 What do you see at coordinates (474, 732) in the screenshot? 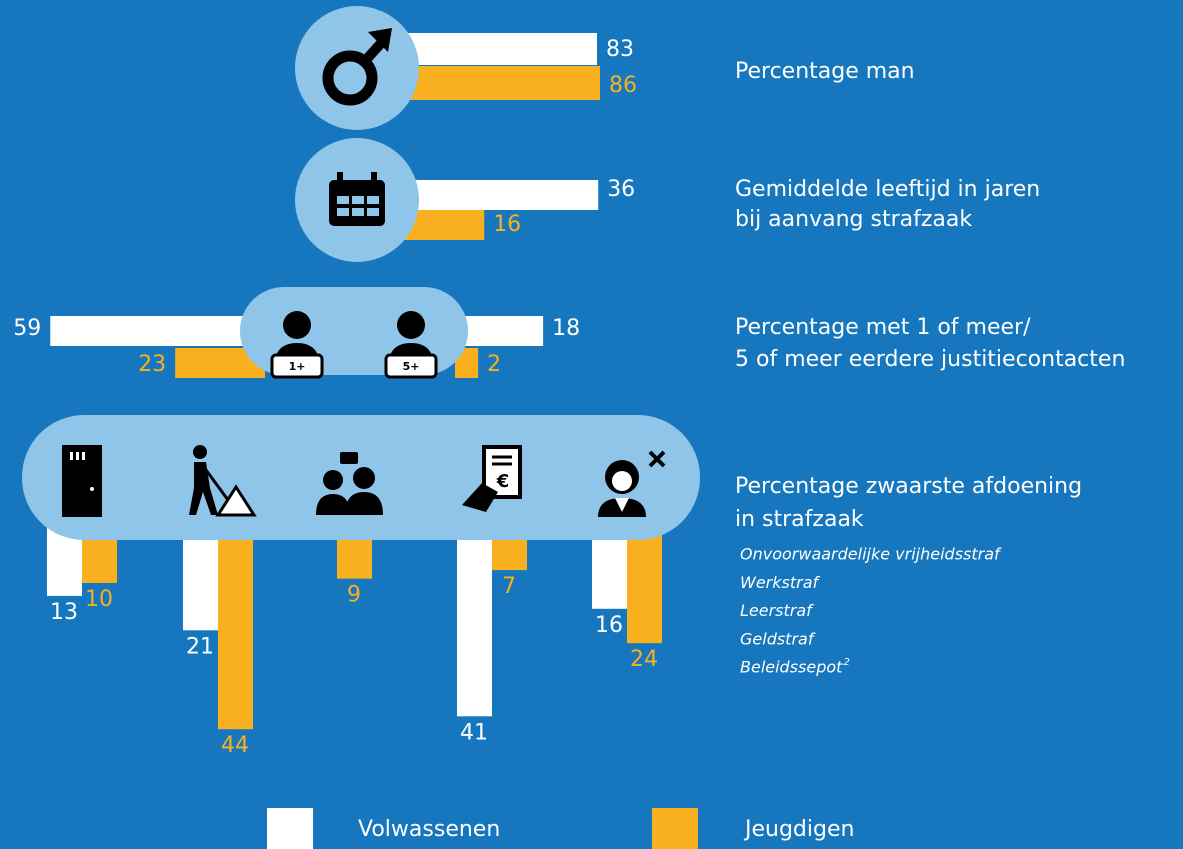
I see `value-label: 41` at bounding box center [474, 732].